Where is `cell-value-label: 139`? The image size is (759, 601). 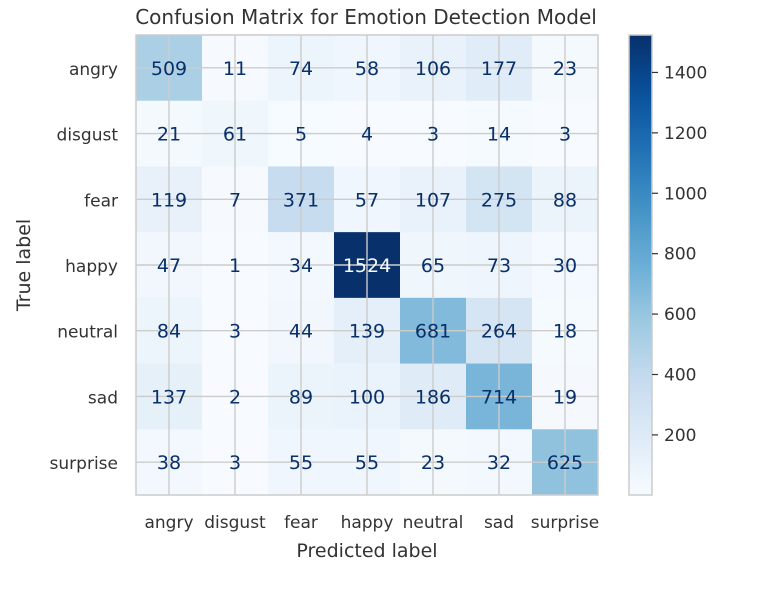 cell-value-label: 139 is located at coordinates (367, 332).